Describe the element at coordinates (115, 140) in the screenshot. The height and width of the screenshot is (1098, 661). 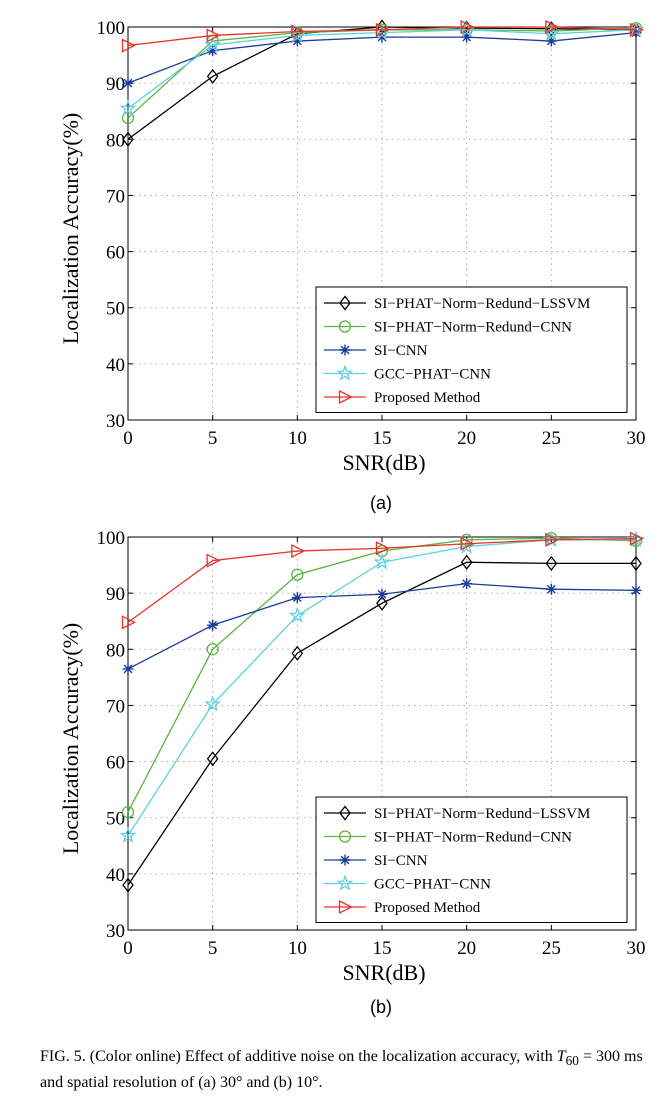
I see `y-tick-label: 80` at that location.